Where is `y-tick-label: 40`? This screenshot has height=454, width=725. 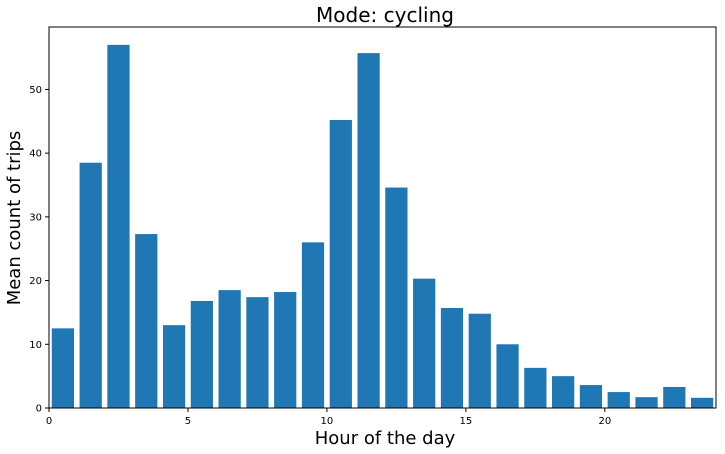 y-tick-label: 40 is located at coordinates (35, 154).